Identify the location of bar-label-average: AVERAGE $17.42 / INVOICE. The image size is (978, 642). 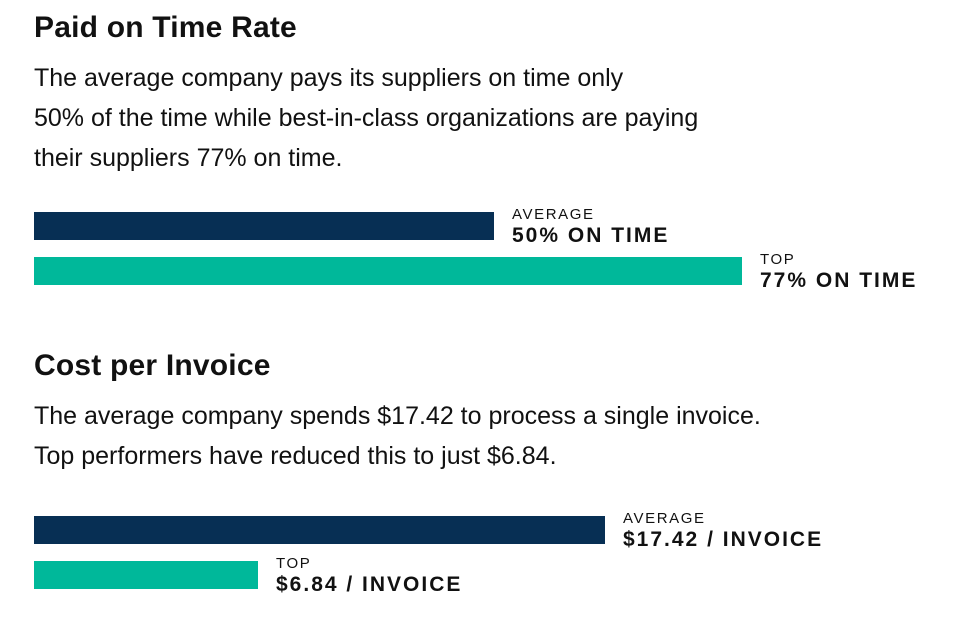
(723, 531).